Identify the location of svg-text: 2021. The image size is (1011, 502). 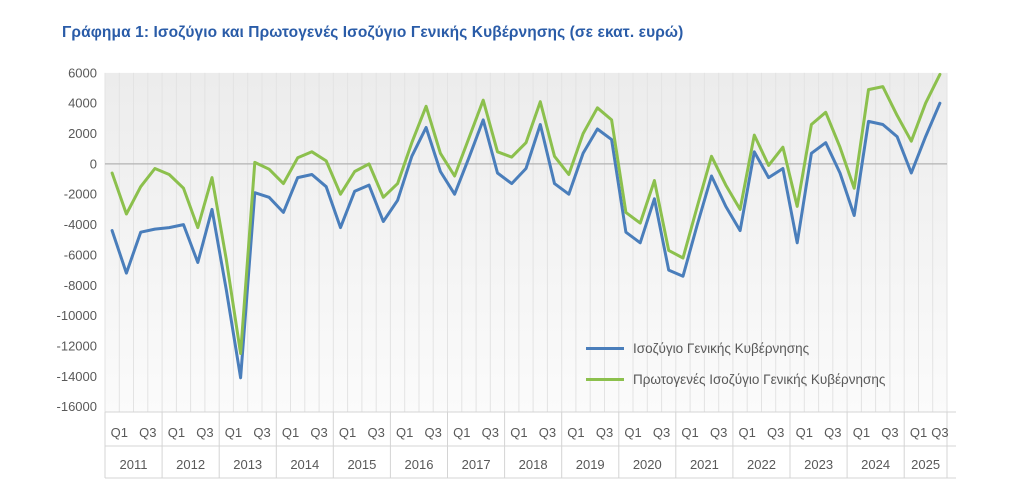
(704, 464).